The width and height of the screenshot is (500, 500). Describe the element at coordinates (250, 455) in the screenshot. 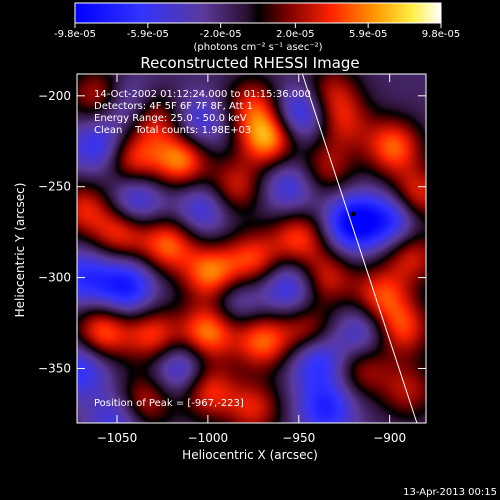

I see `x-axis-label: Heliocentric X (arcsec)` at that location.